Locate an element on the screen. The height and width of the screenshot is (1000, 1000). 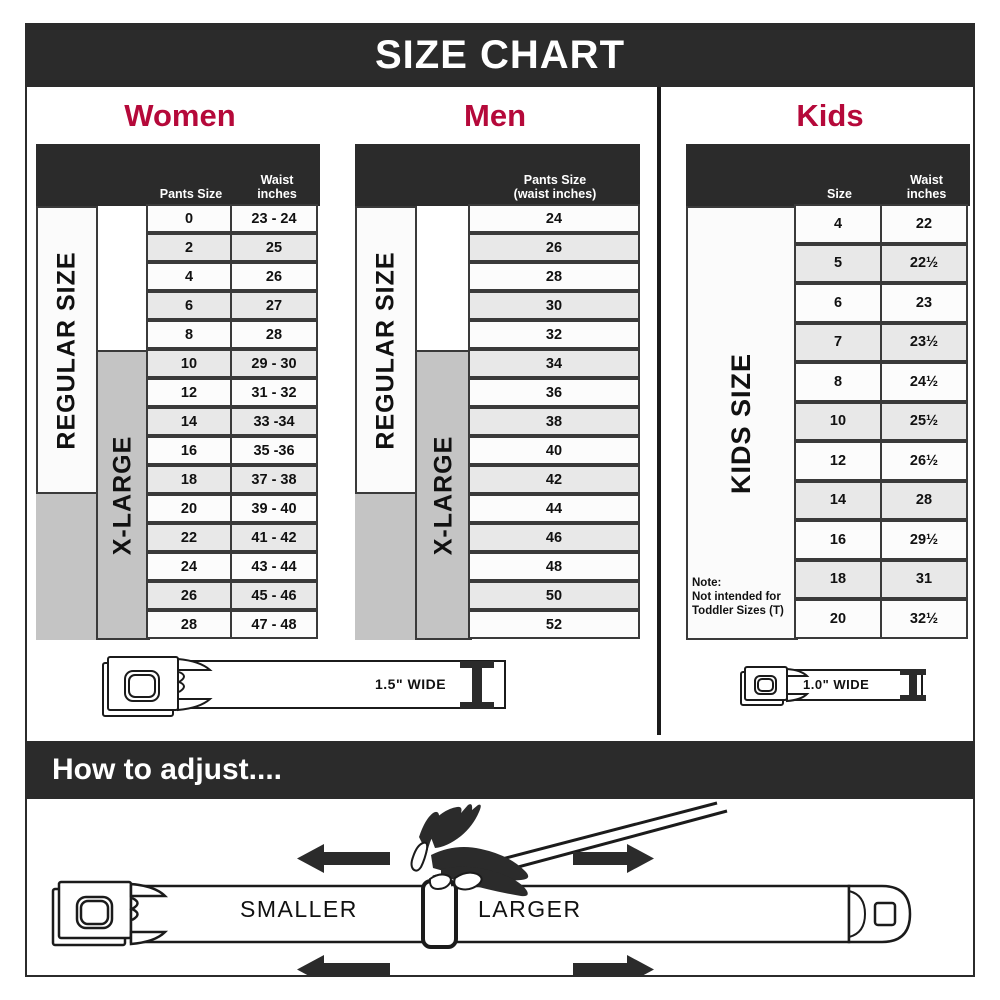
table-men-header: Pants Size (waist inches) is located at coordinates (497, 175).